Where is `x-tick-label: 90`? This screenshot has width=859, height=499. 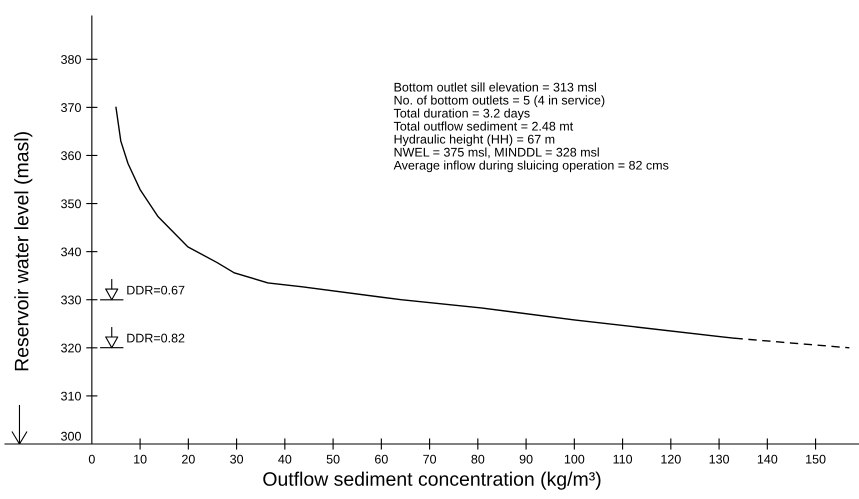
x-tick-label: 90 is located at coordinates (526, 459).